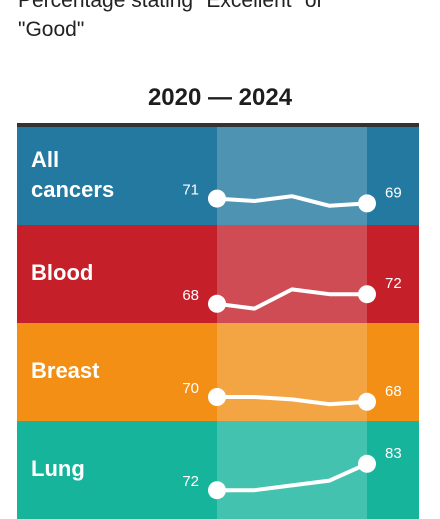  I want to click on end-value-label: 83, so click(393, 453).